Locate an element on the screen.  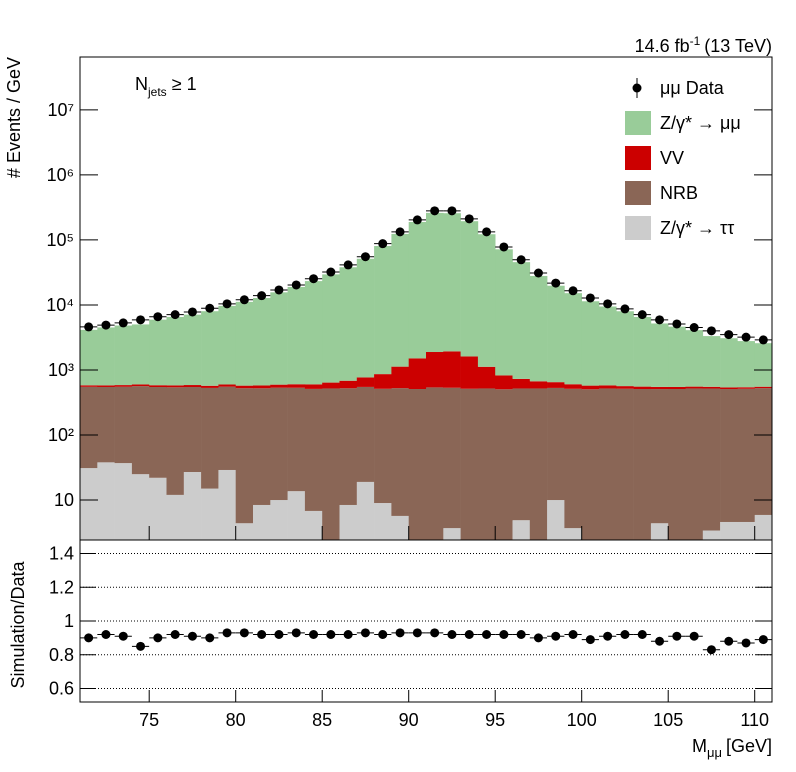
x-tick-label: 75 is located at coordinates (149, 720).